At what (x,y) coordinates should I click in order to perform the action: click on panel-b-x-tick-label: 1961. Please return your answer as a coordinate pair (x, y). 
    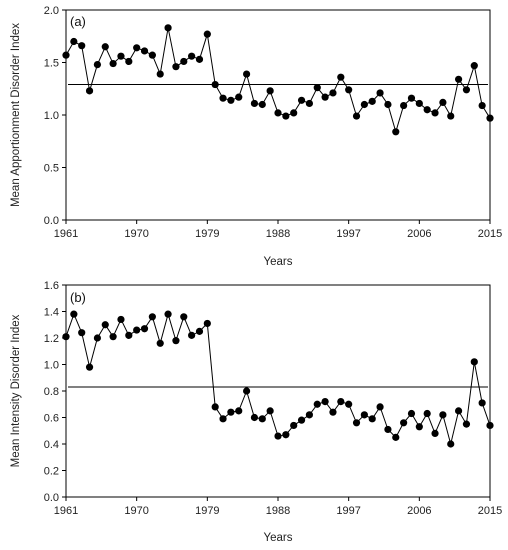
    Looking at the image, I should click on (66, 511).